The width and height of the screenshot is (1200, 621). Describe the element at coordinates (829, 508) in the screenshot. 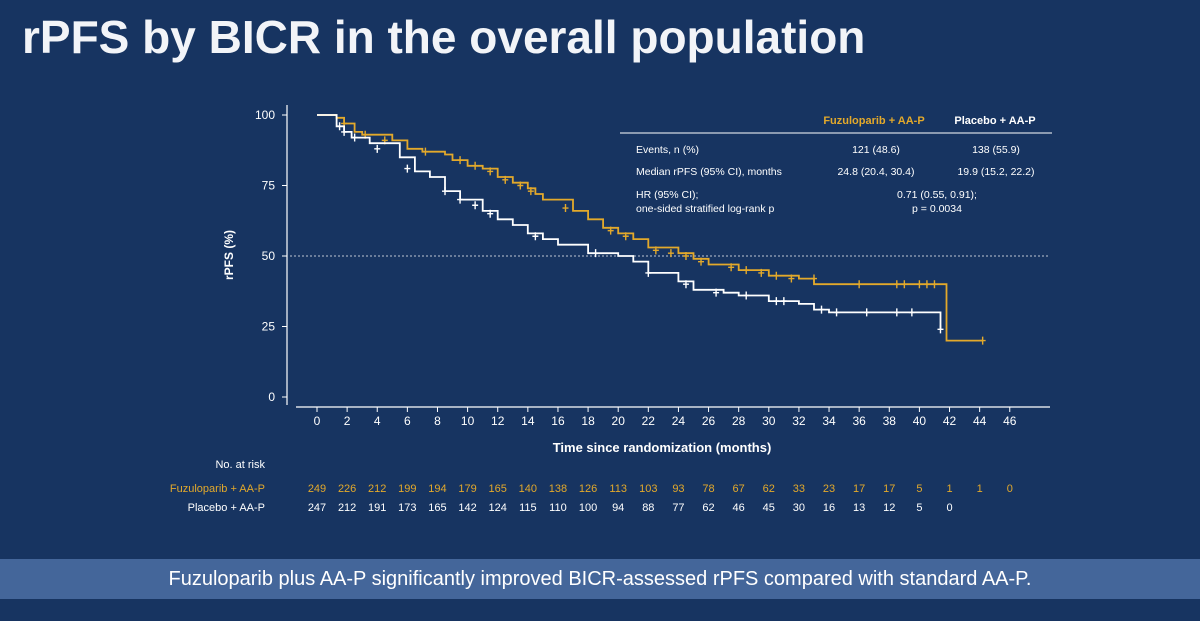

I see `risk-value: 16` at that location.